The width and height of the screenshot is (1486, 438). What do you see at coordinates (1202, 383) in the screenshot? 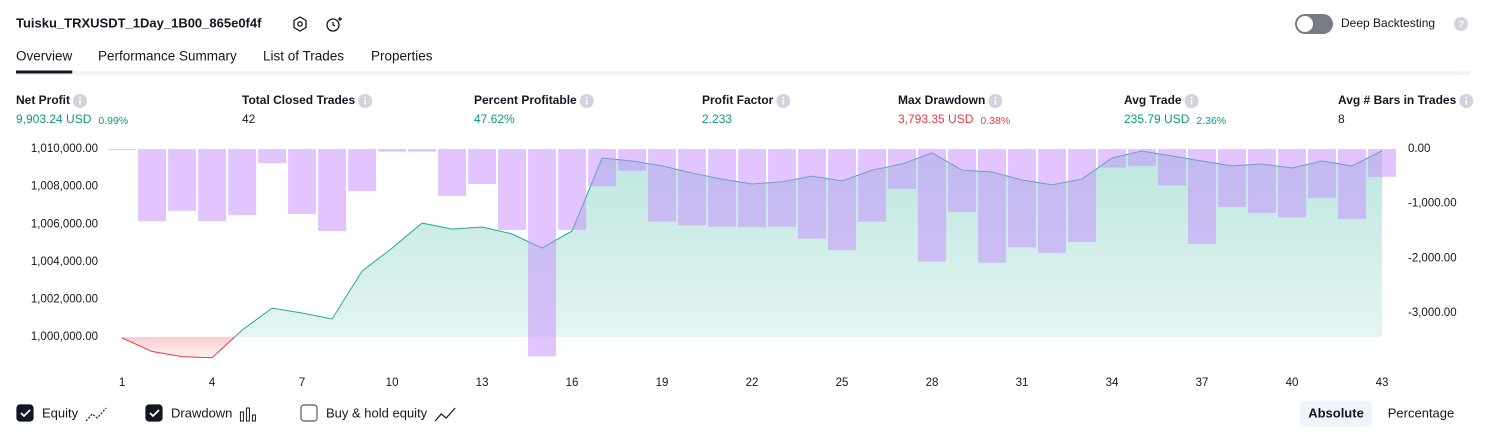
I see `x-tick-label: 37` at bounding box center [1202, 383].